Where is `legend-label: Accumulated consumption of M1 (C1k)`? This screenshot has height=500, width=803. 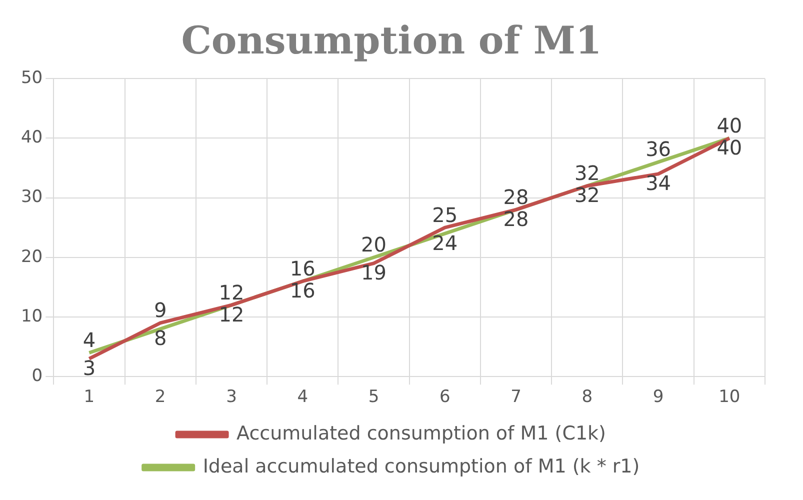 legend-label: Accumulated consumption of M1 (C1k) is located at coordinates (421, 433).